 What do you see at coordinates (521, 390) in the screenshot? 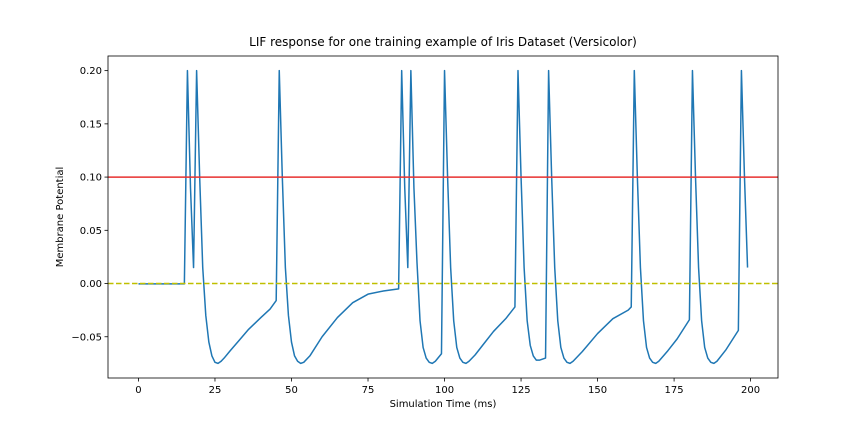
I see `x-tick-label: 125` at bounding box center [521, 390].